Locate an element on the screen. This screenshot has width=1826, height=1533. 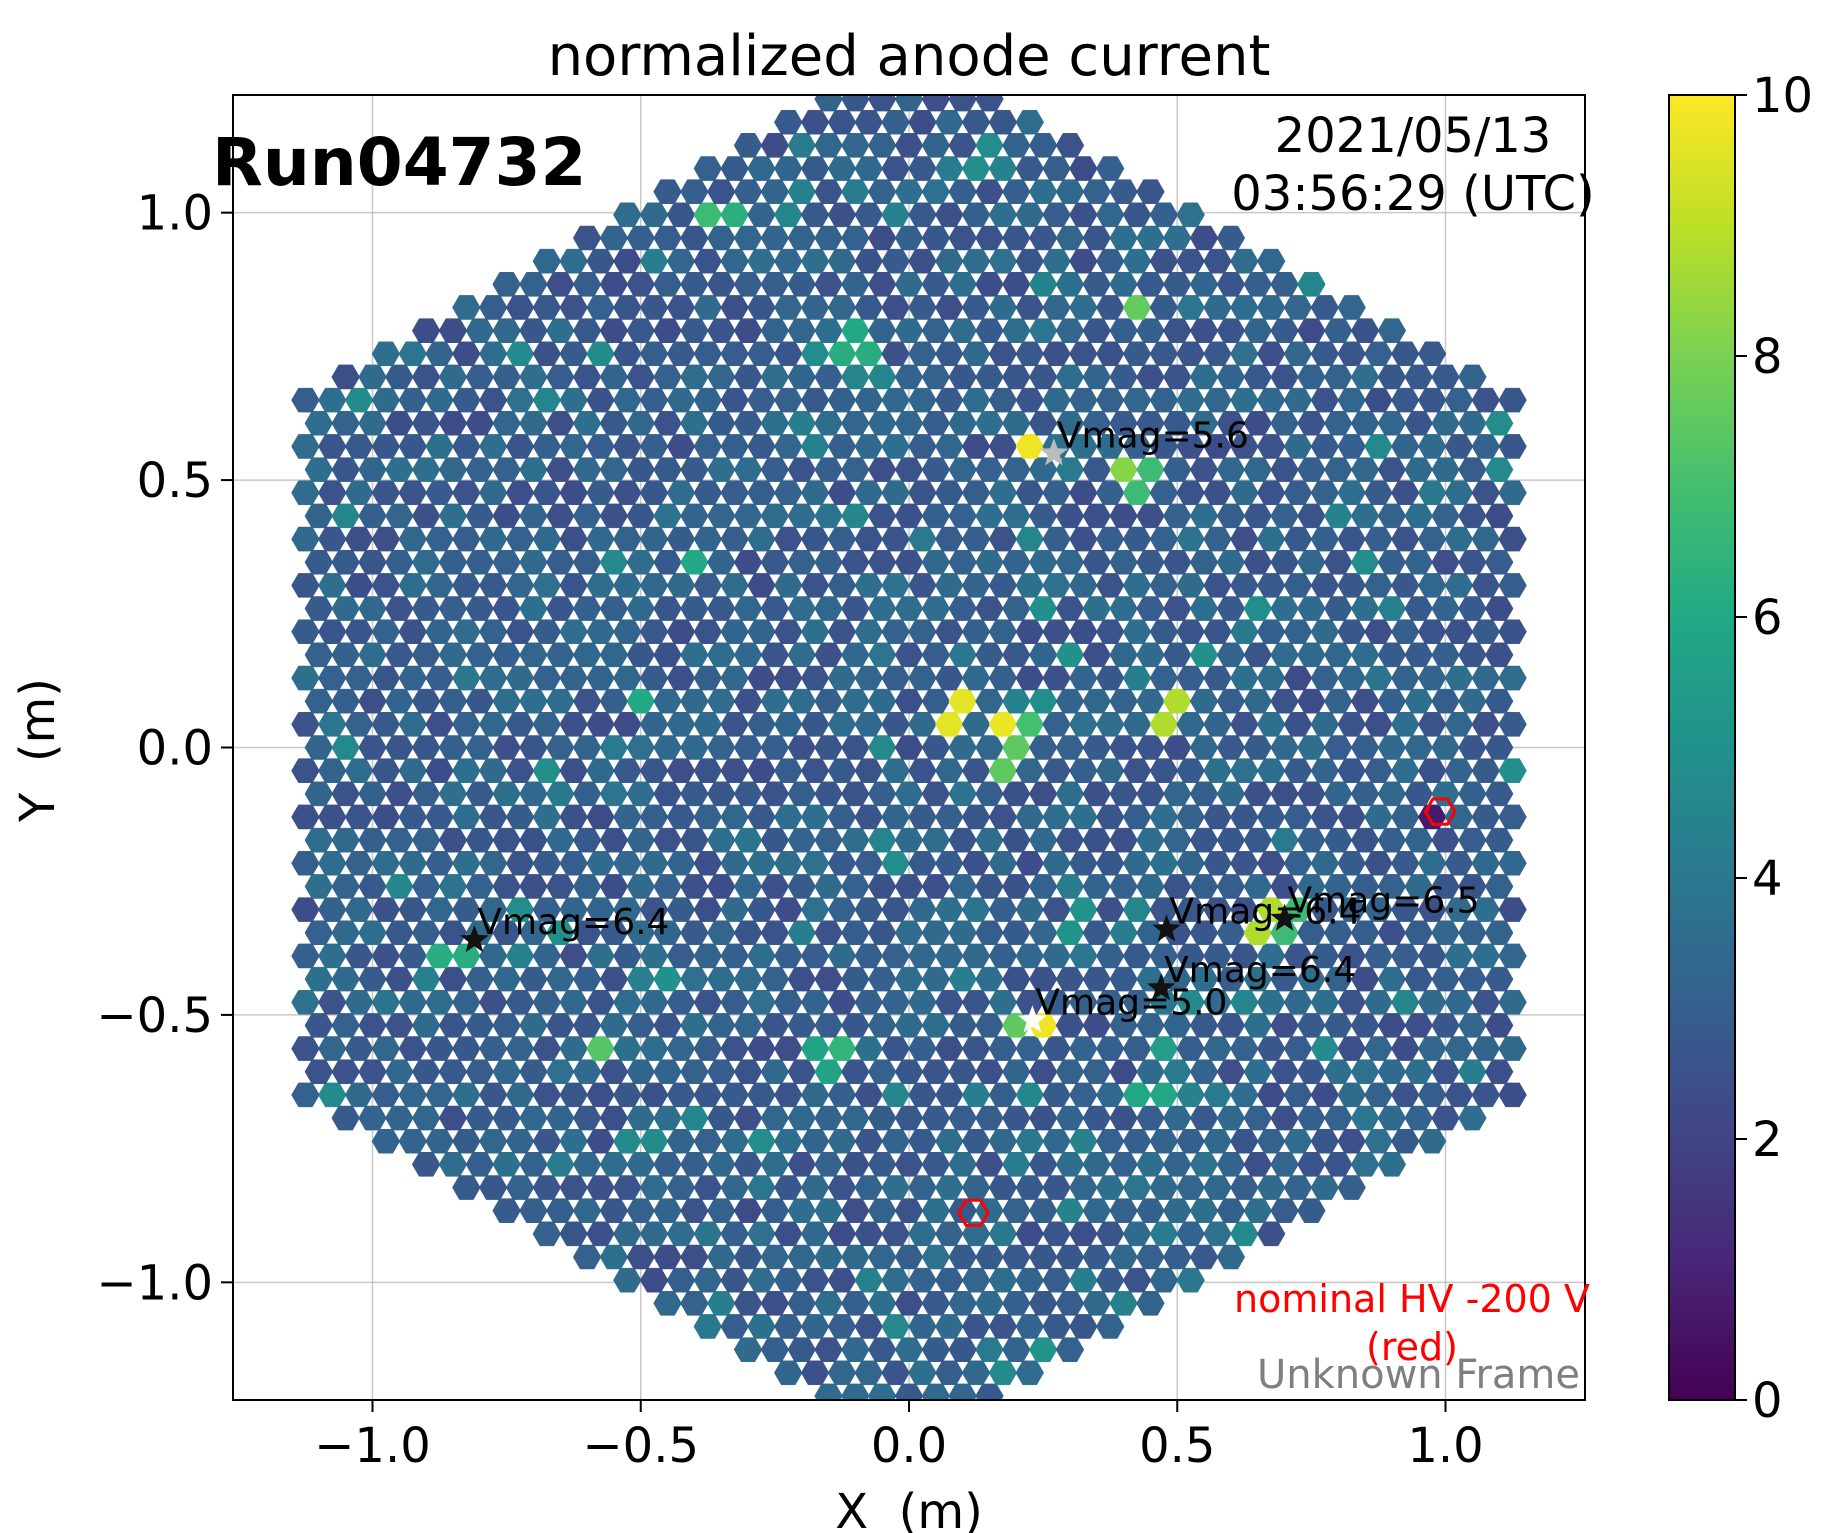
colorbar-tick-label: 10 is located at coordinates (1782, 96).